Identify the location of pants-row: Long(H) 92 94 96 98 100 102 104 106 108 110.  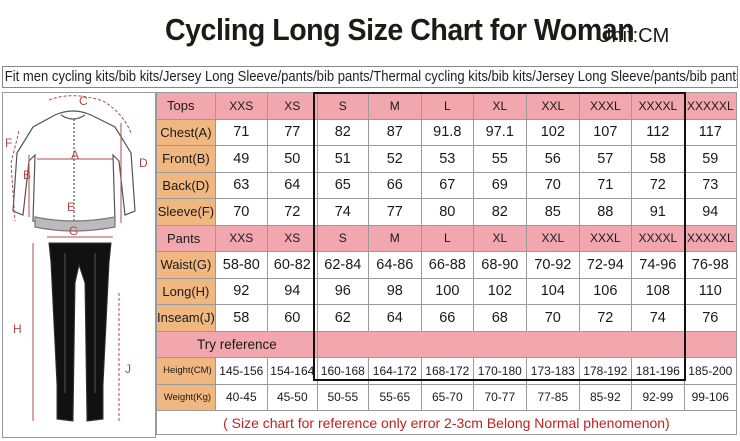
(446, 291).